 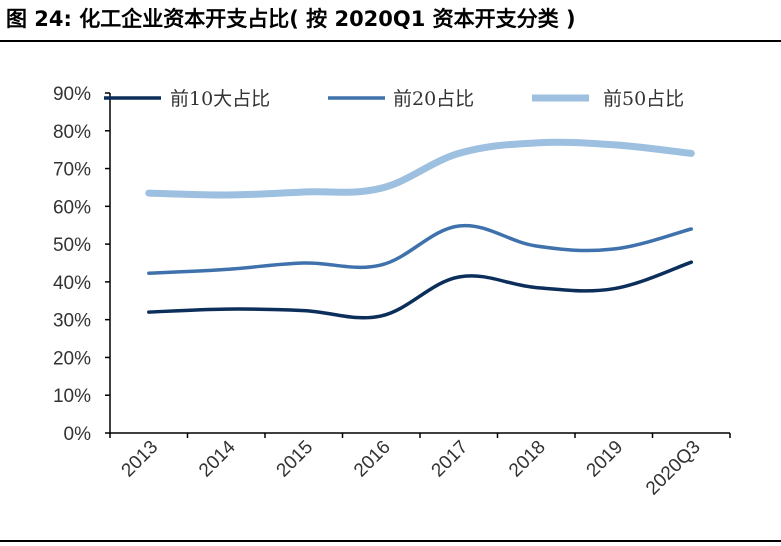 I want to click on y-tick-label: 60%, so click(x=72, y=207).